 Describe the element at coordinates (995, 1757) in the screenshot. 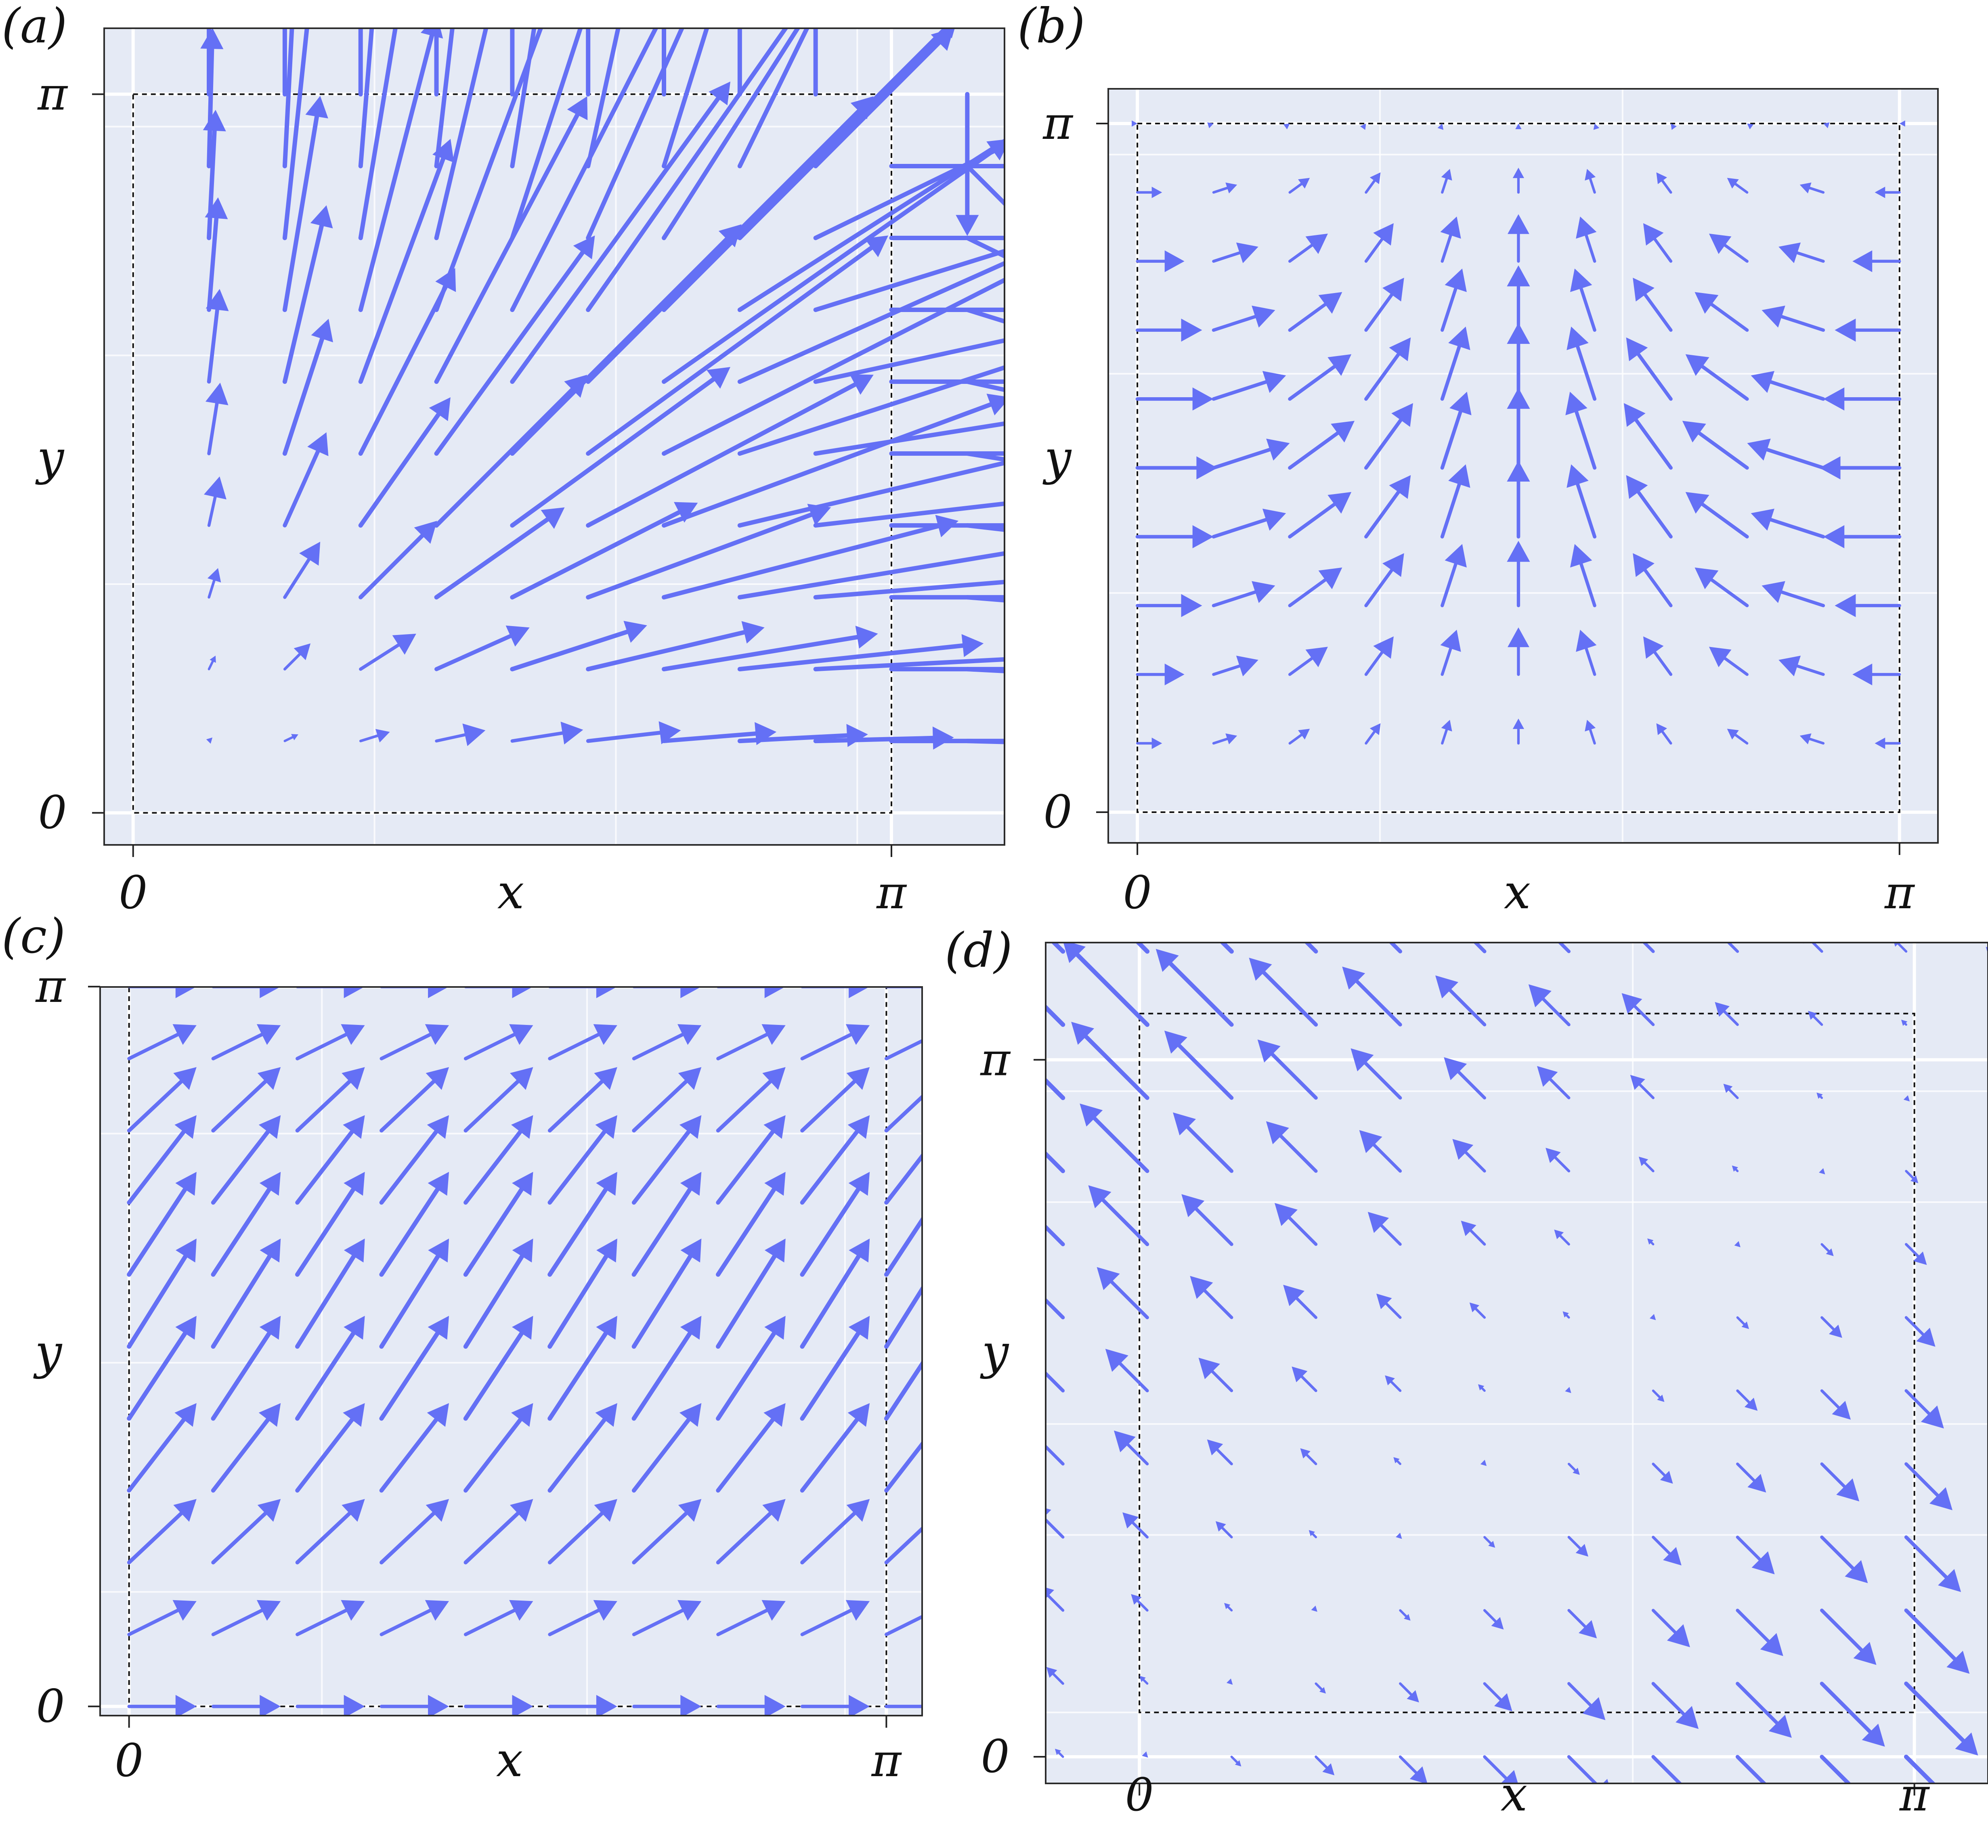

I see `y-tick-label: 0` at that location.